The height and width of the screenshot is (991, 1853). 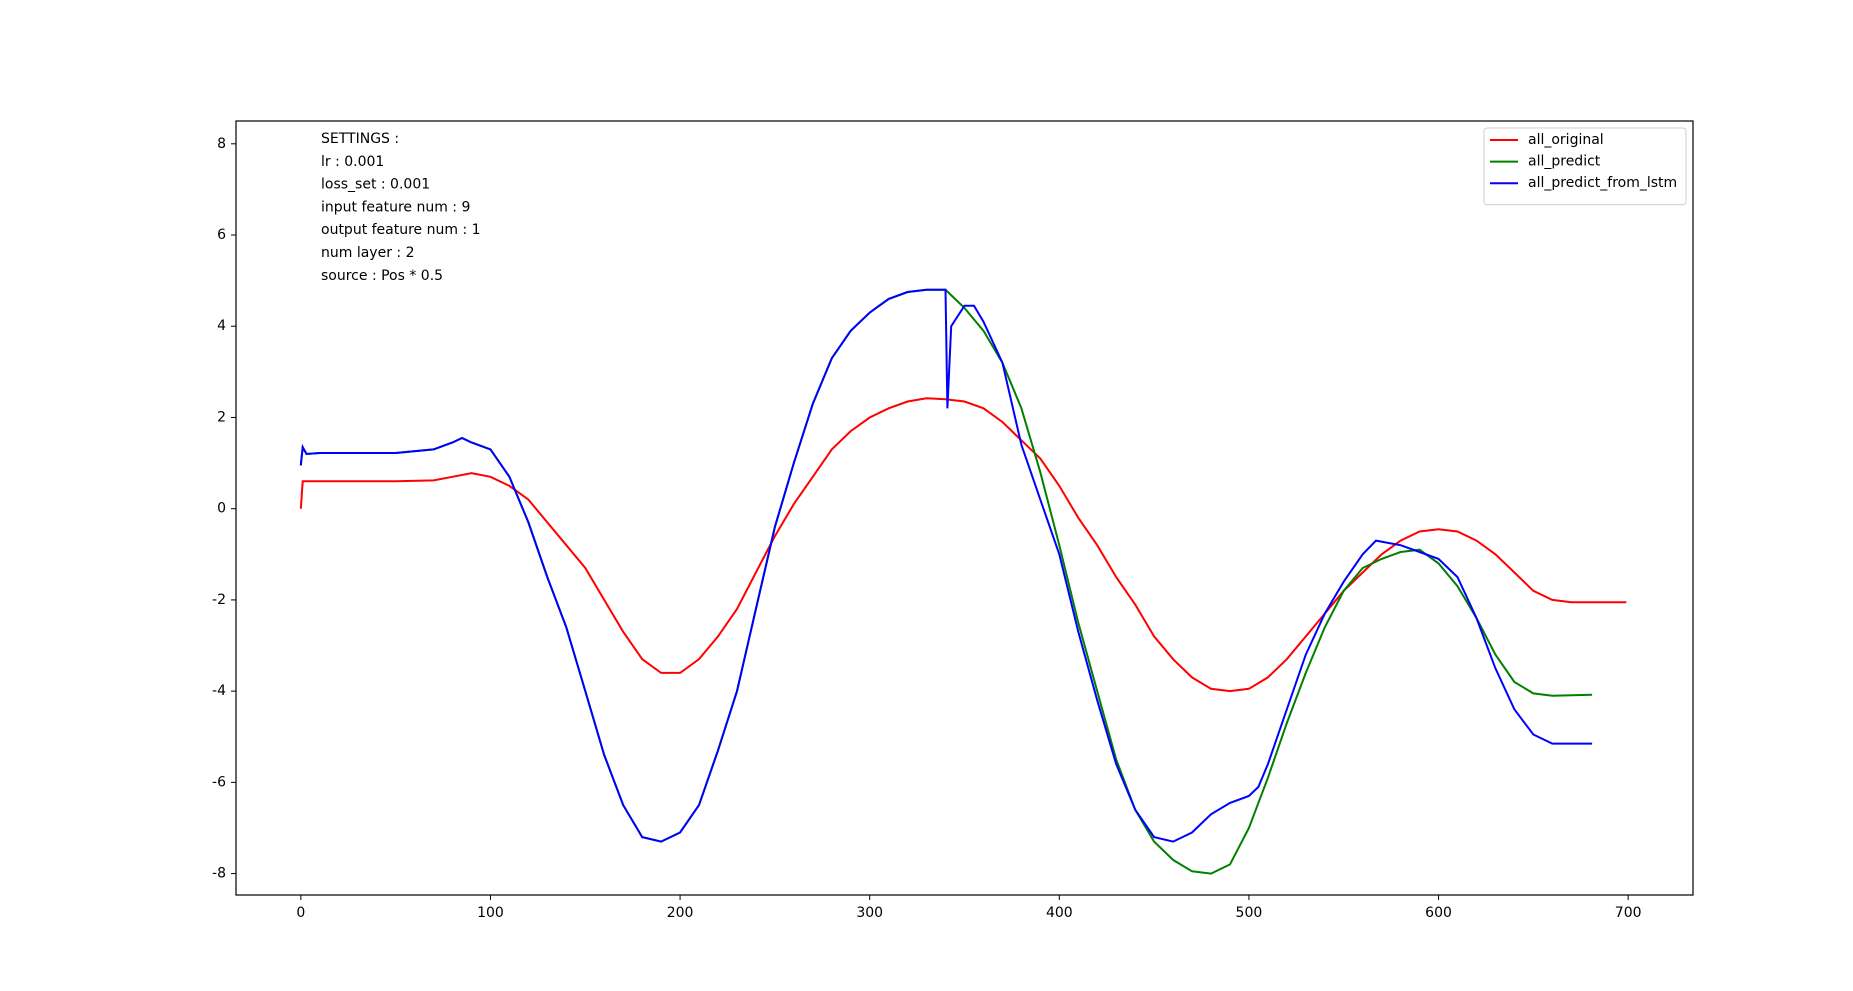 What do you see at coordinates (395, 207) in the screenshot?
I see `annotation: input feature num : 9` at bounding box center [395, 207].